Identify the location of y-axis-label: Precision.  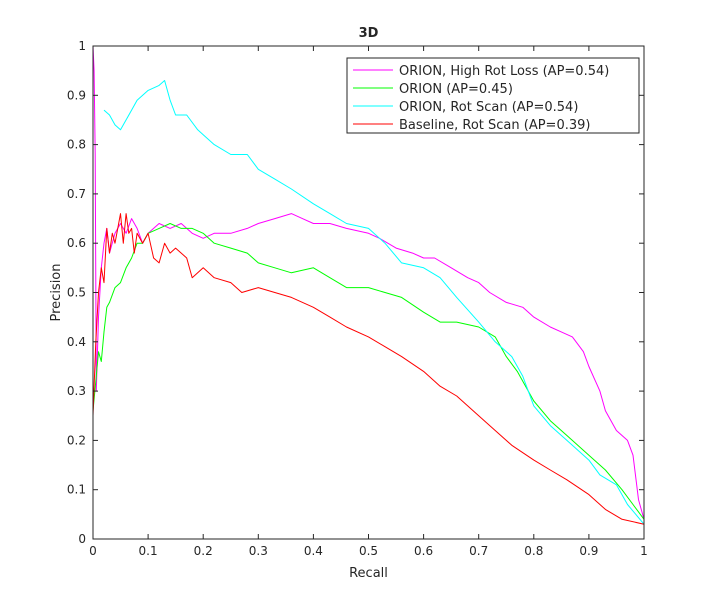
(56, 292).